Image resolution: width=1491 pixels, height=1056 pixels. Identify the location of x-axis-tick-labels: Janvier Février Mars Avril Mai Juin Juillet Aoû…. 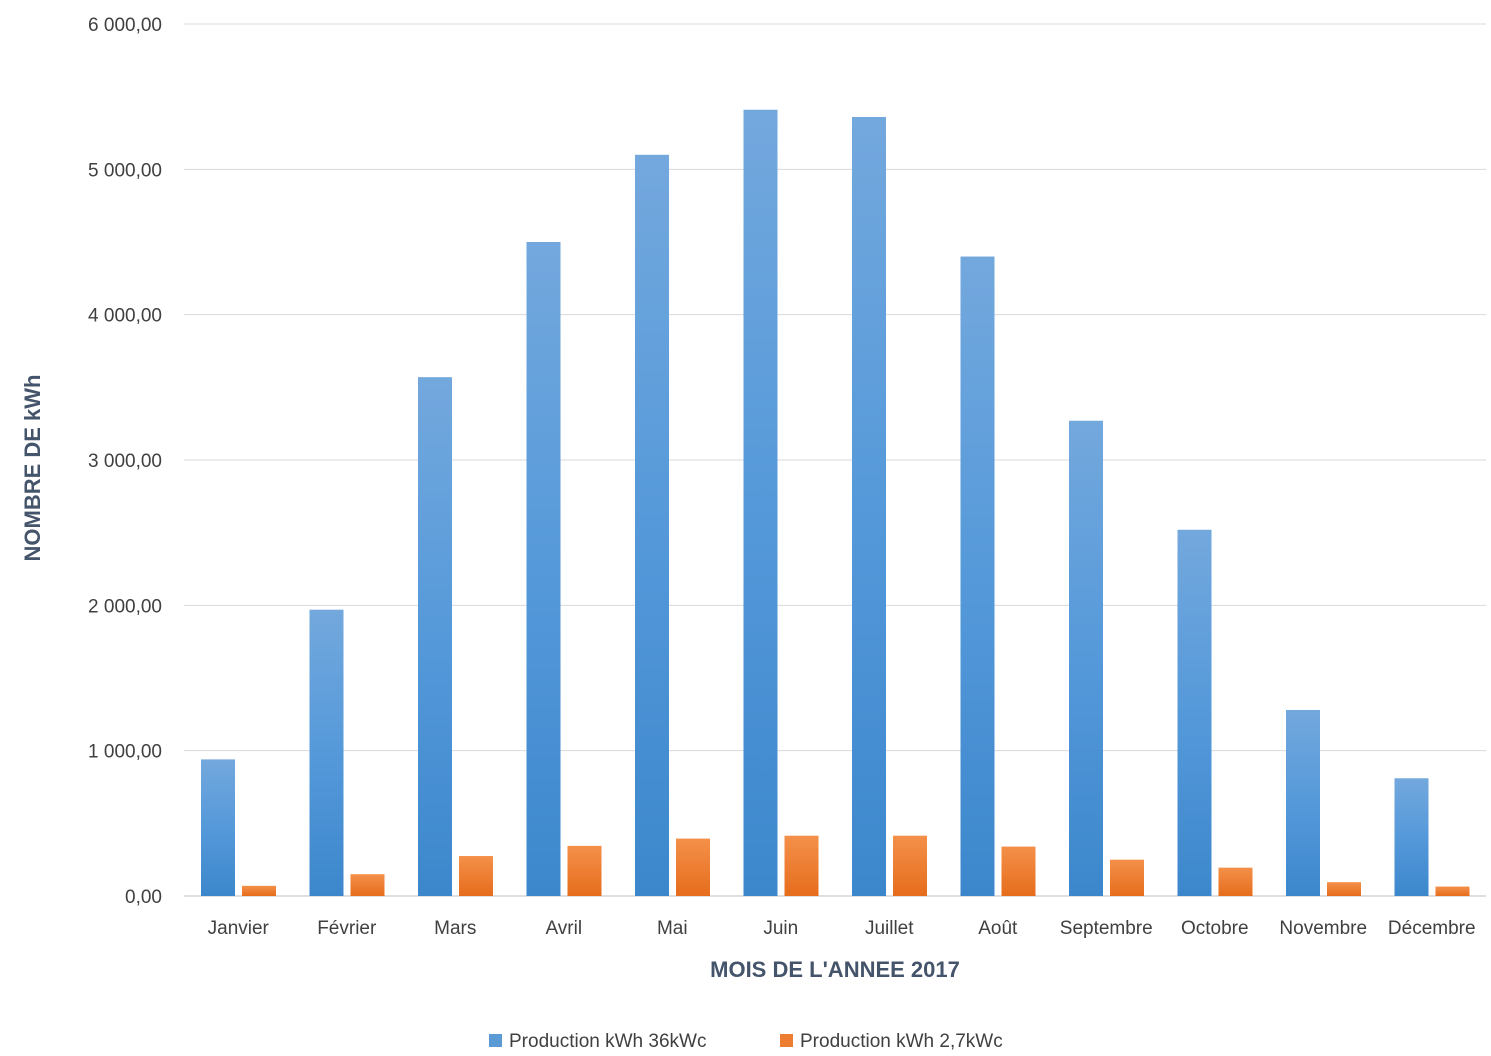
(842, 928).